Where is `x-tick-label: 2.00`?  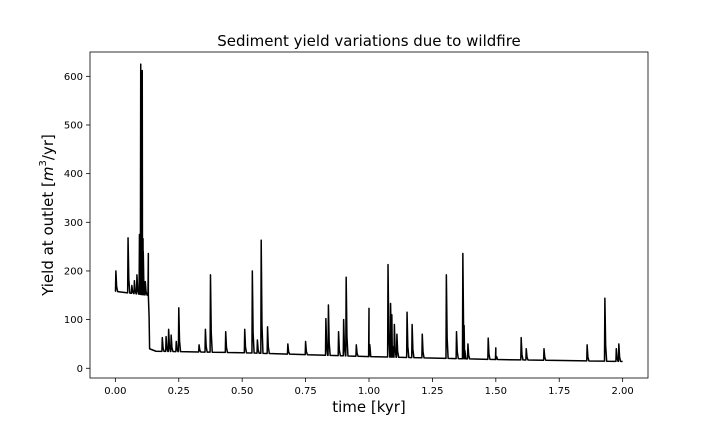 x-tick-label: 2.00 is located at coordinates (623, 391).